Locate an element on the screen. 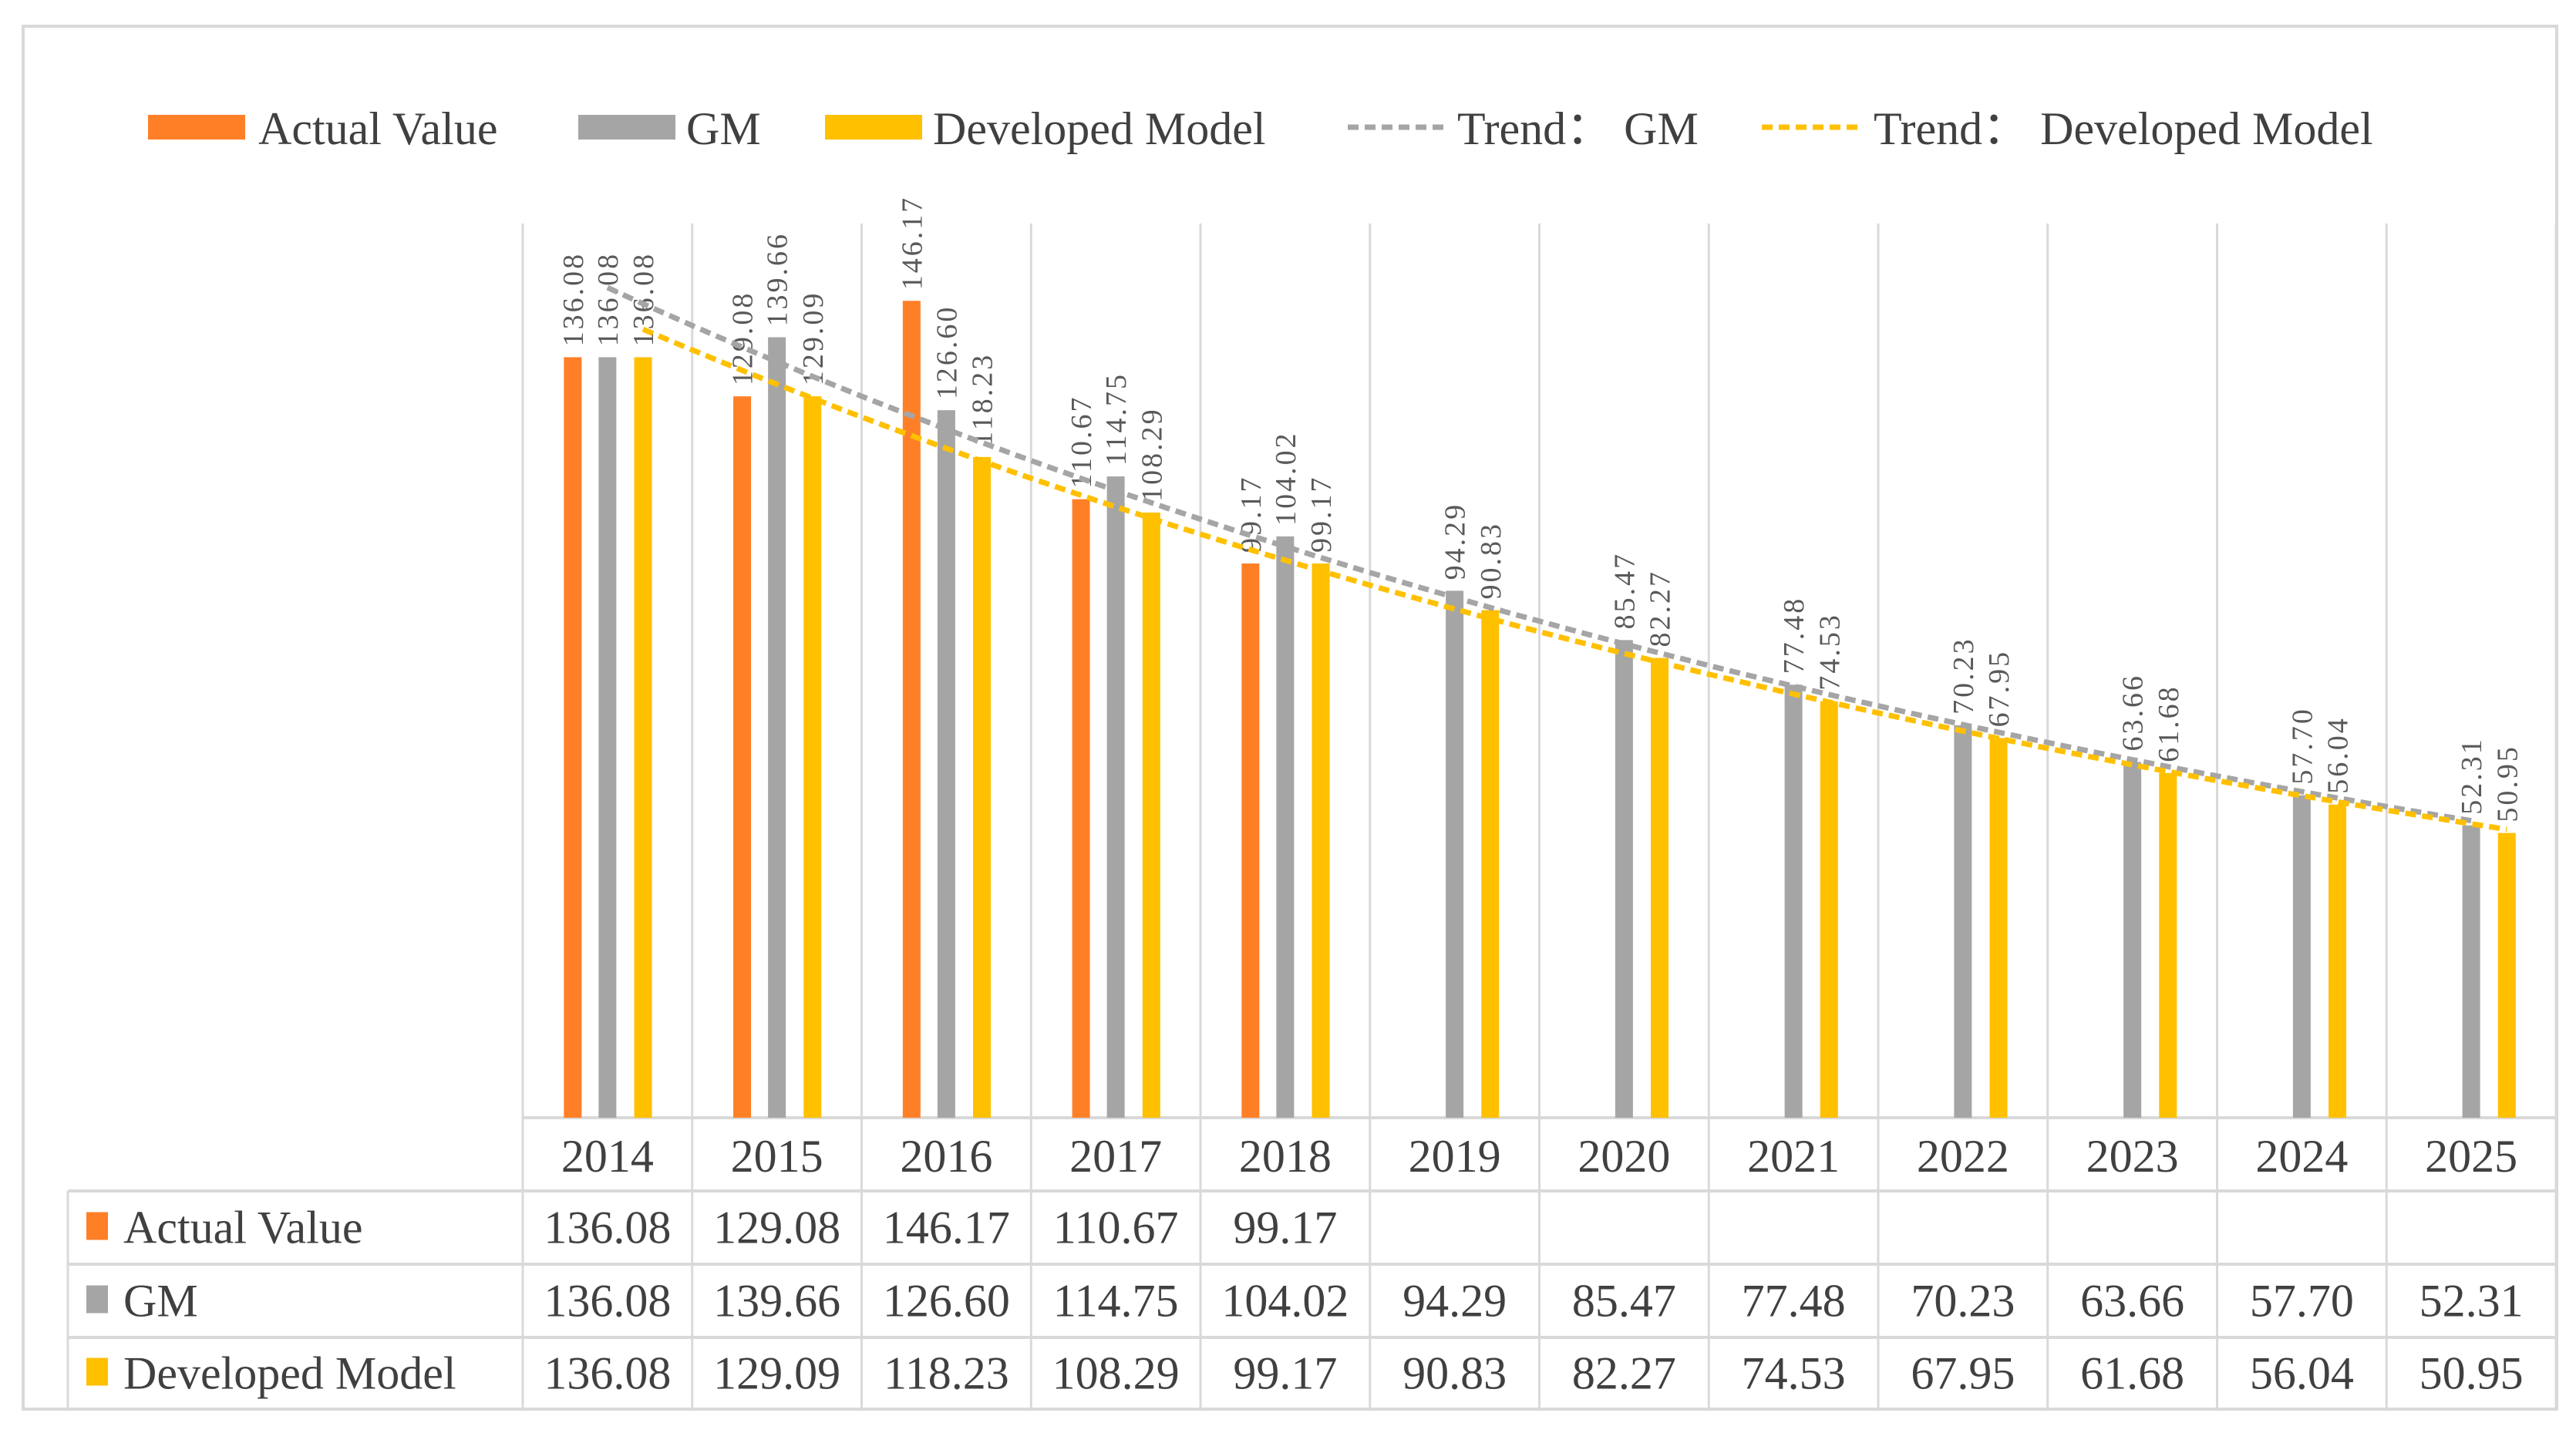 The width and height of the screenshot is (2576, 1433). bar-developed-model-2016 is located at coordinates (983, 787).